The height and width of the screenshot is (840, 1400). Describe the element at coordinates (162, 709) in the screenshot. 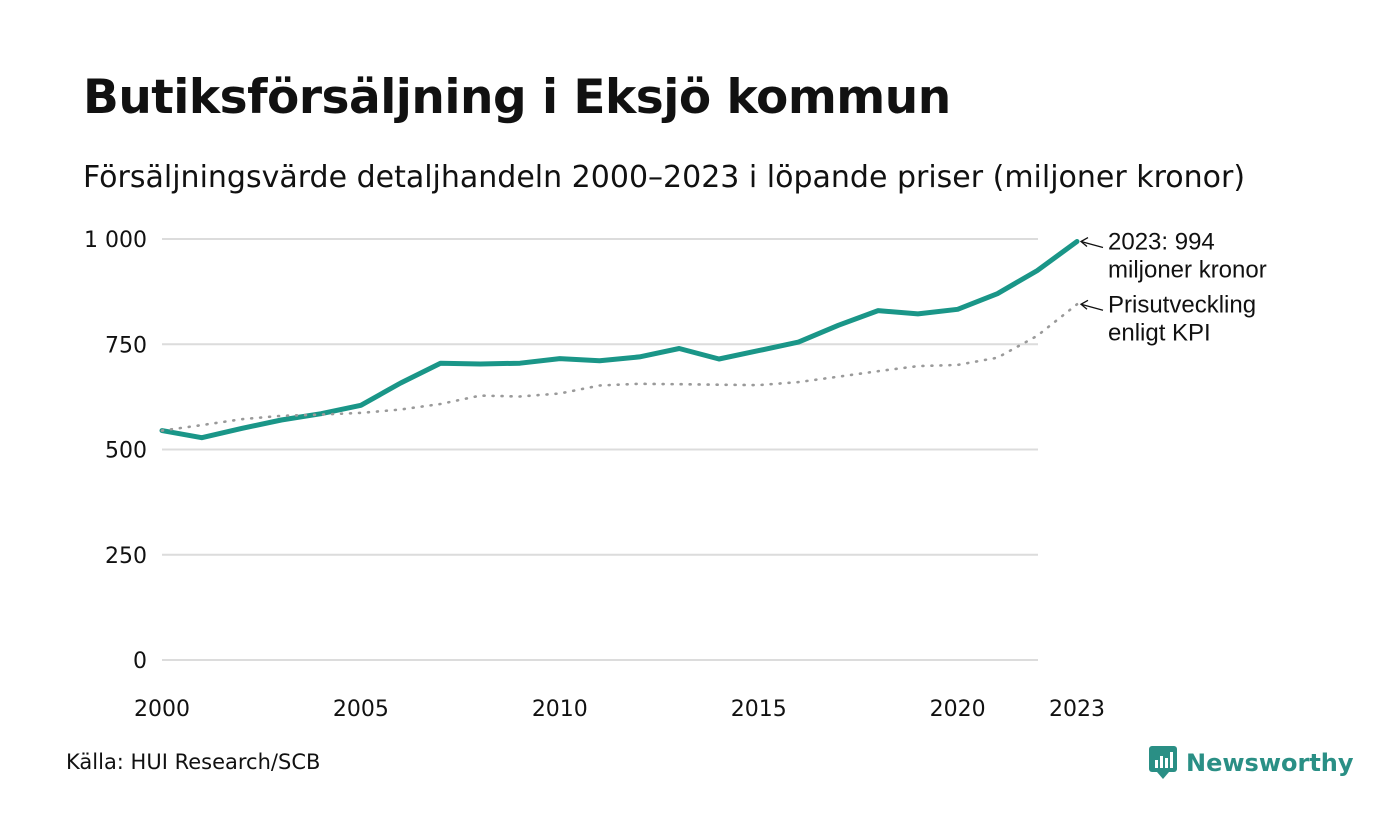

I see `x-tick-label: 2000` at that location.